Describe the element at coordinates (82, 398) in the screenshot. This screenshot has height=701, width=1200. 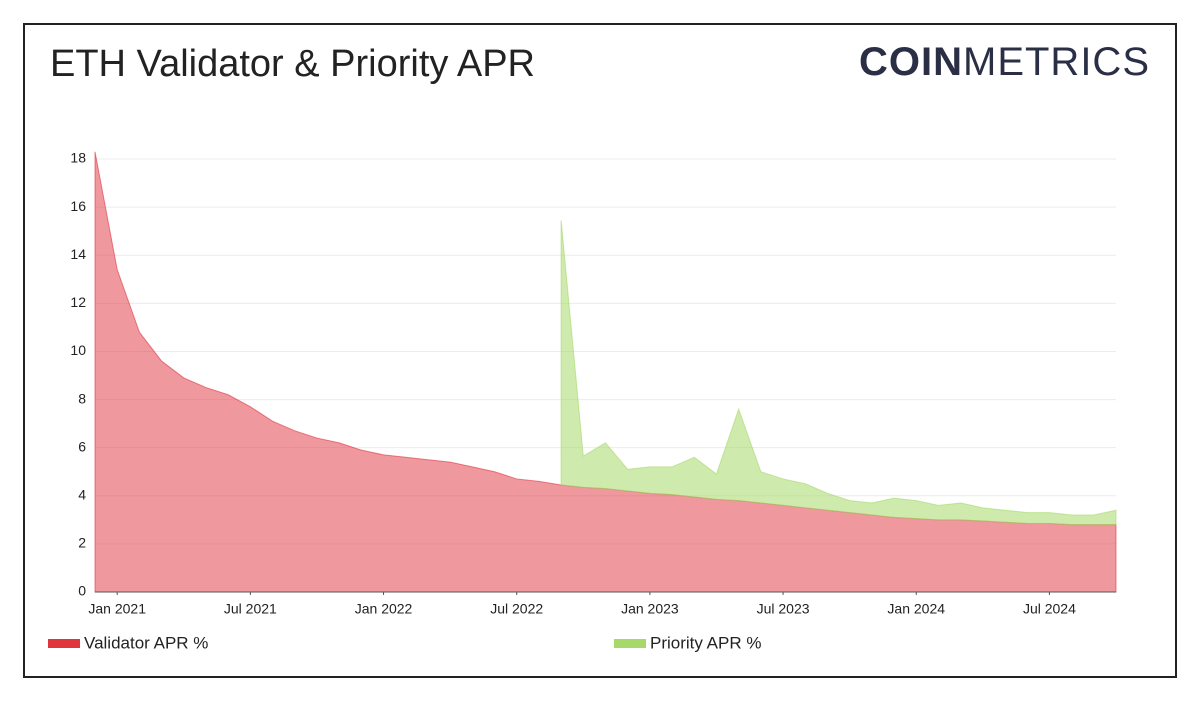
I see `y-tick-label: 8` at that location.